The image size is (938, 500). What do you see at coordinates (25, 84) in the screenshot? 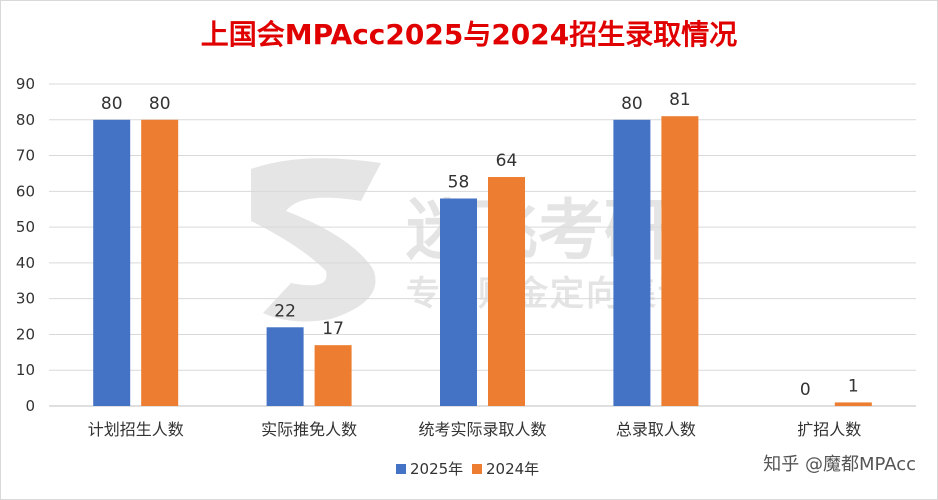
I see `y-tick-label: 90` at bounding box center [25, 84].